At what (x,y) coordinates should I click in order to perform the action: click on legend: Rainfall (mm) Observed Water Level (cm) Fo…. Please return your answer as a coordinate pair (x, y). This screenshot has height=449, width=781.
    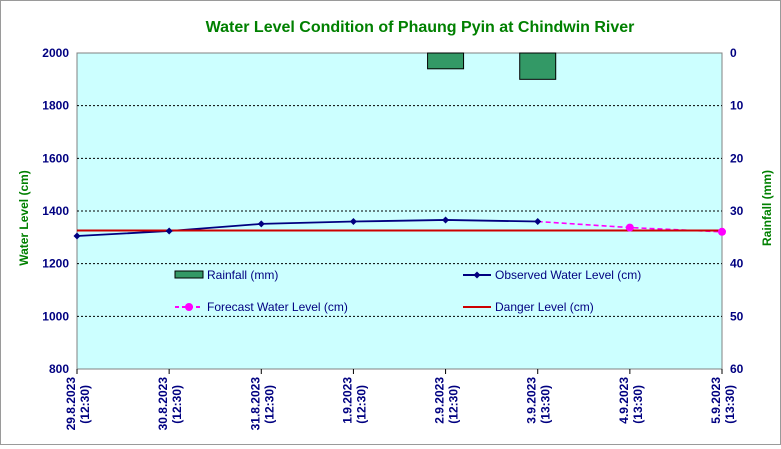
    Looking at the image, I should click on (407, 291).